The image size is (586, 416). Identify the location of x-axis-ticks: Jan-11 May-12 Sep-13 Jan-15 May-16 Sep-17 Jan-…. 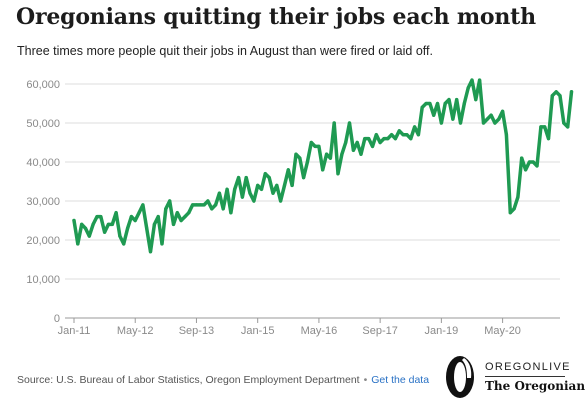
(289, 327).